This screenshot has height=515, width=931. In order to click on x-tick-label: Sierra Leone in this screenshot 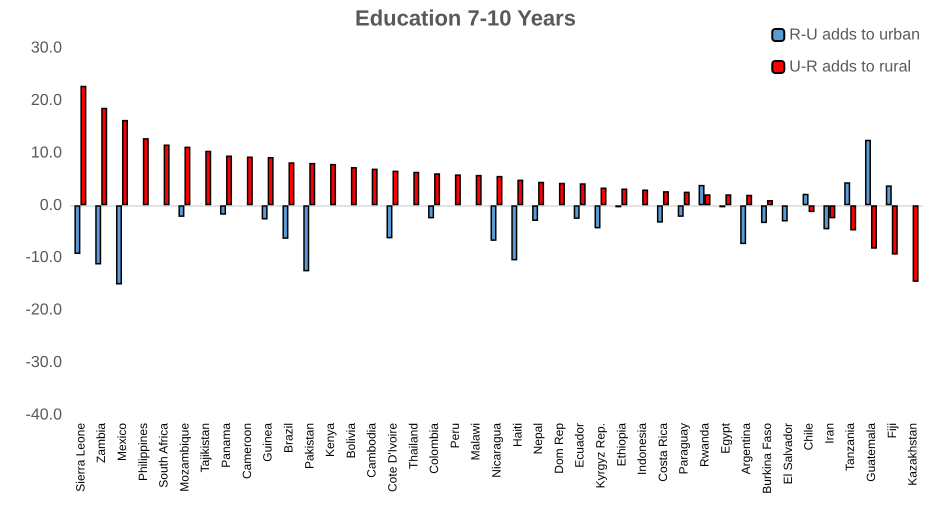, I will do `click(80, 457)`.